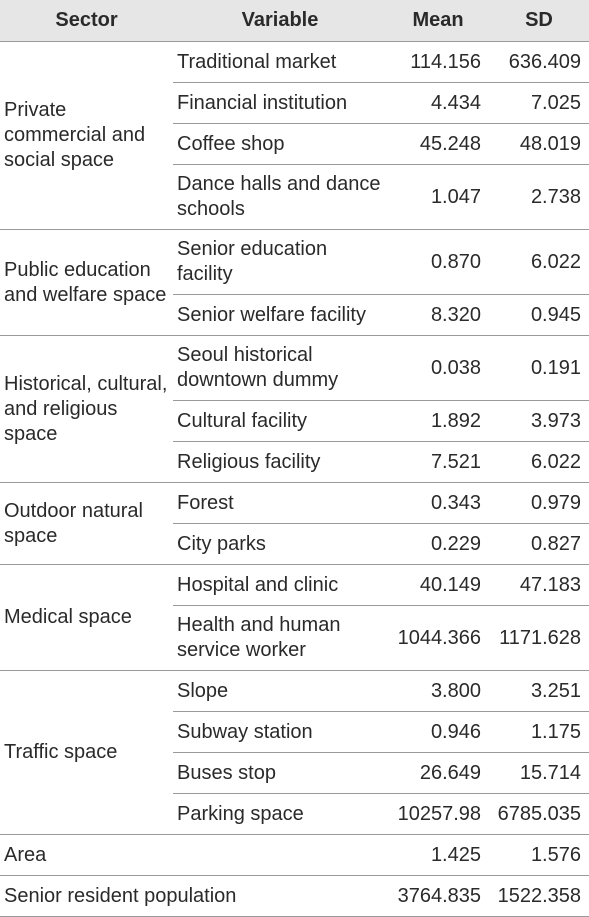 The width and height of the screenshot is (589, 917). Describe the element at coordinates (280, 103) in the screenshot. I see `variable-cell: Financial institution` at that location.